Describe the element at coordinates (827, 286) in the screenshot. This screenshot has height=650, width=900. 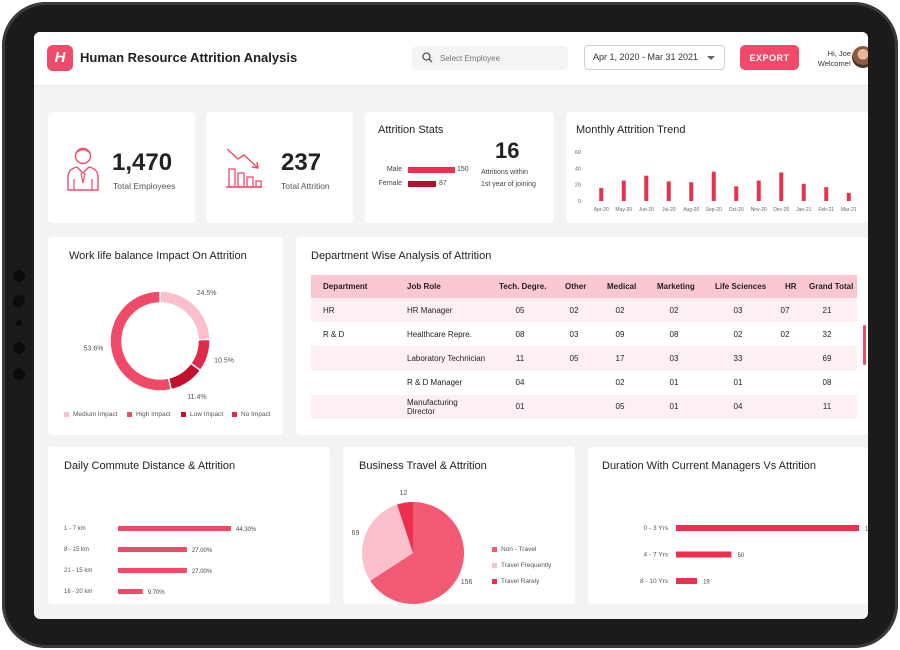
I see `col-grand-total: Grand Total` at that location.